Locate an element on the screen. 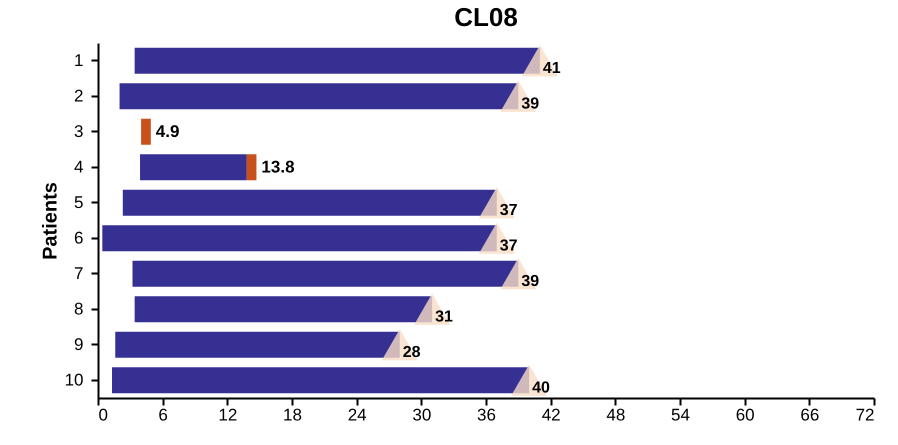 The height and width of the screenshot is (445, 898). y-tick-label: 6 is located at coordinates (79, 238).